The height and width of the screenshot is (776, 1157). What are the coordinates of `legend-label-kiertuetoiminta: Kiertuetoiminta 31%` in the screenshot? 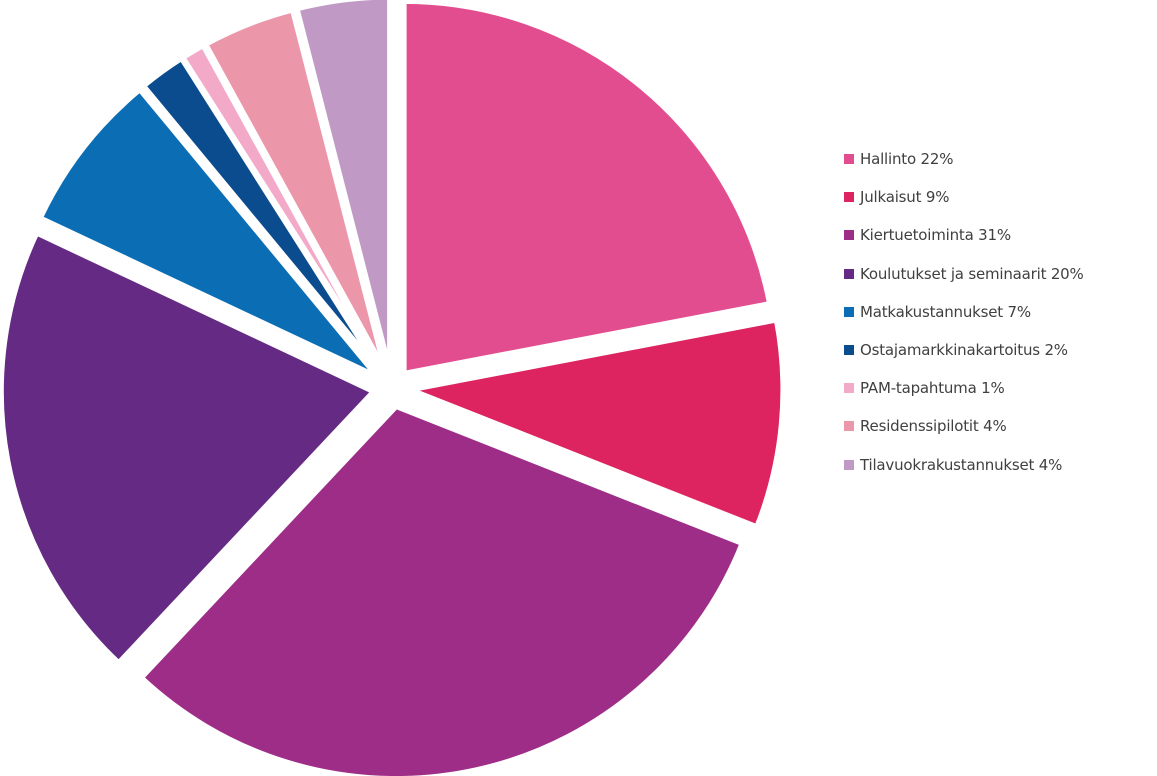 It's located at (935, 235).